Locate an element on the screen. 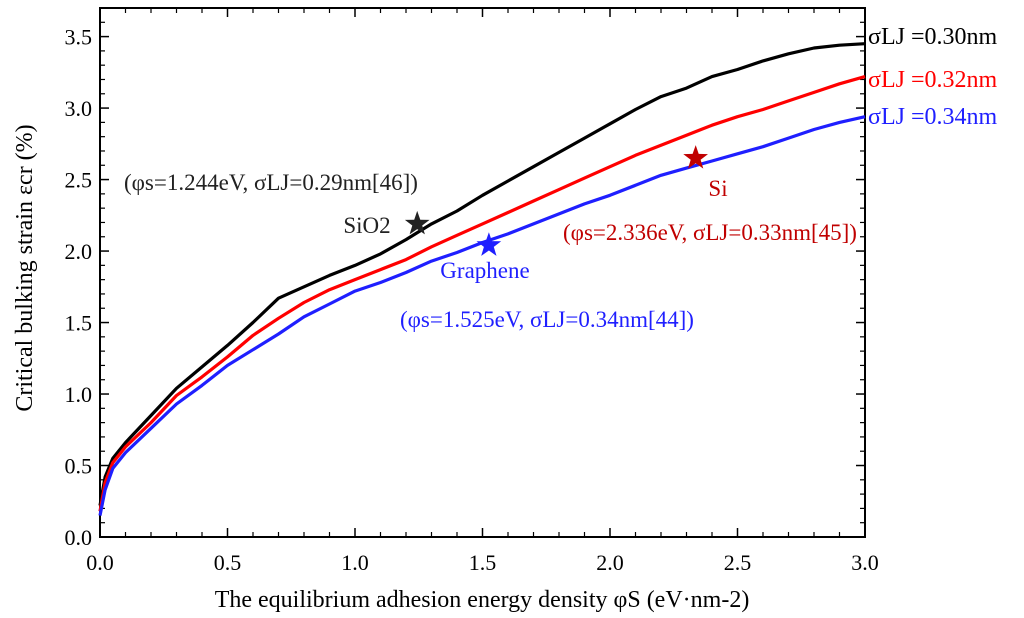  y-tick-label: 3.0 is located at coordinates (79, 108).